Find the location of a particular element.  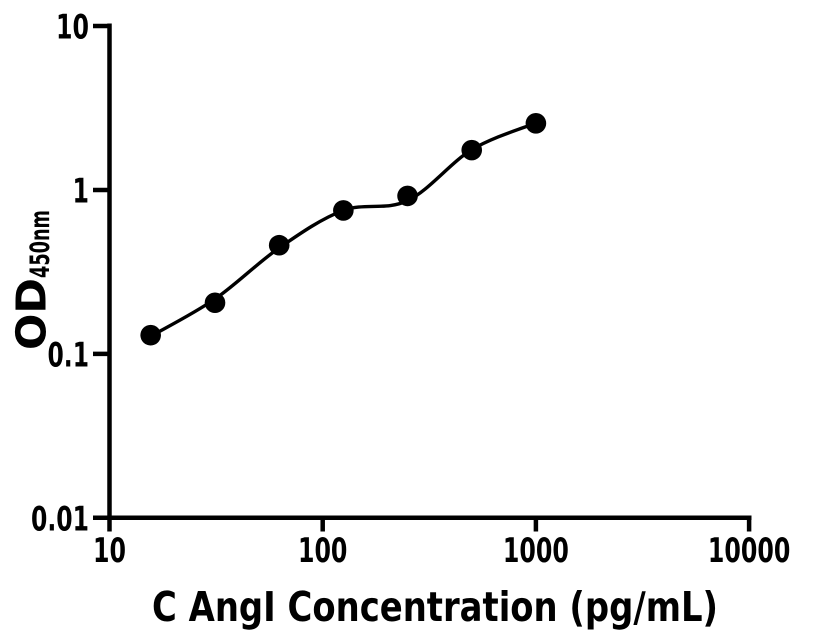

y-tick-label: 0.1 is located at coordinates (69, 355).